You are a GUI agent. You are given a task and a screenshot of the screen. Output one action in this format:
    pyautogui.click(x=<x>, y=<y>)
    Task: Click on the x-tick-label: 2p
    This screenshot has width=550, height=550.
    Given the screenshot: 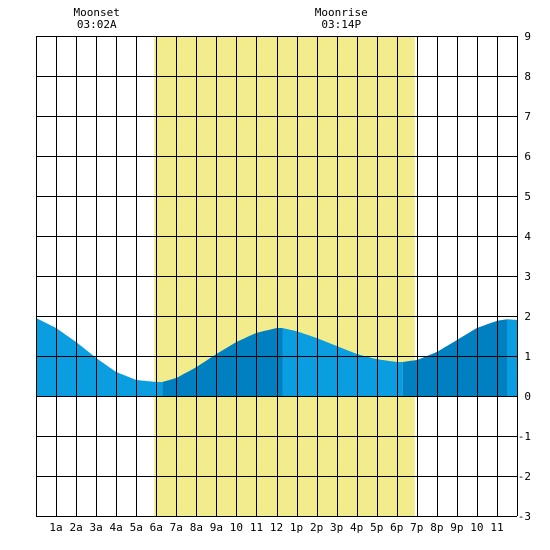 What is the action you would take?
    pyautogui.click(x=316, y=527)
    